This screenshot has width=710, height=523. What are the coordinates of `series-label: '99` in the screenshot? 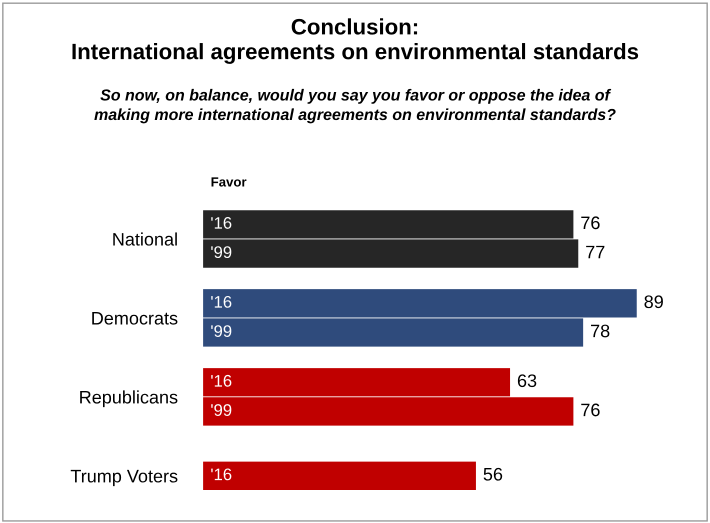 It's located at (221, 331).